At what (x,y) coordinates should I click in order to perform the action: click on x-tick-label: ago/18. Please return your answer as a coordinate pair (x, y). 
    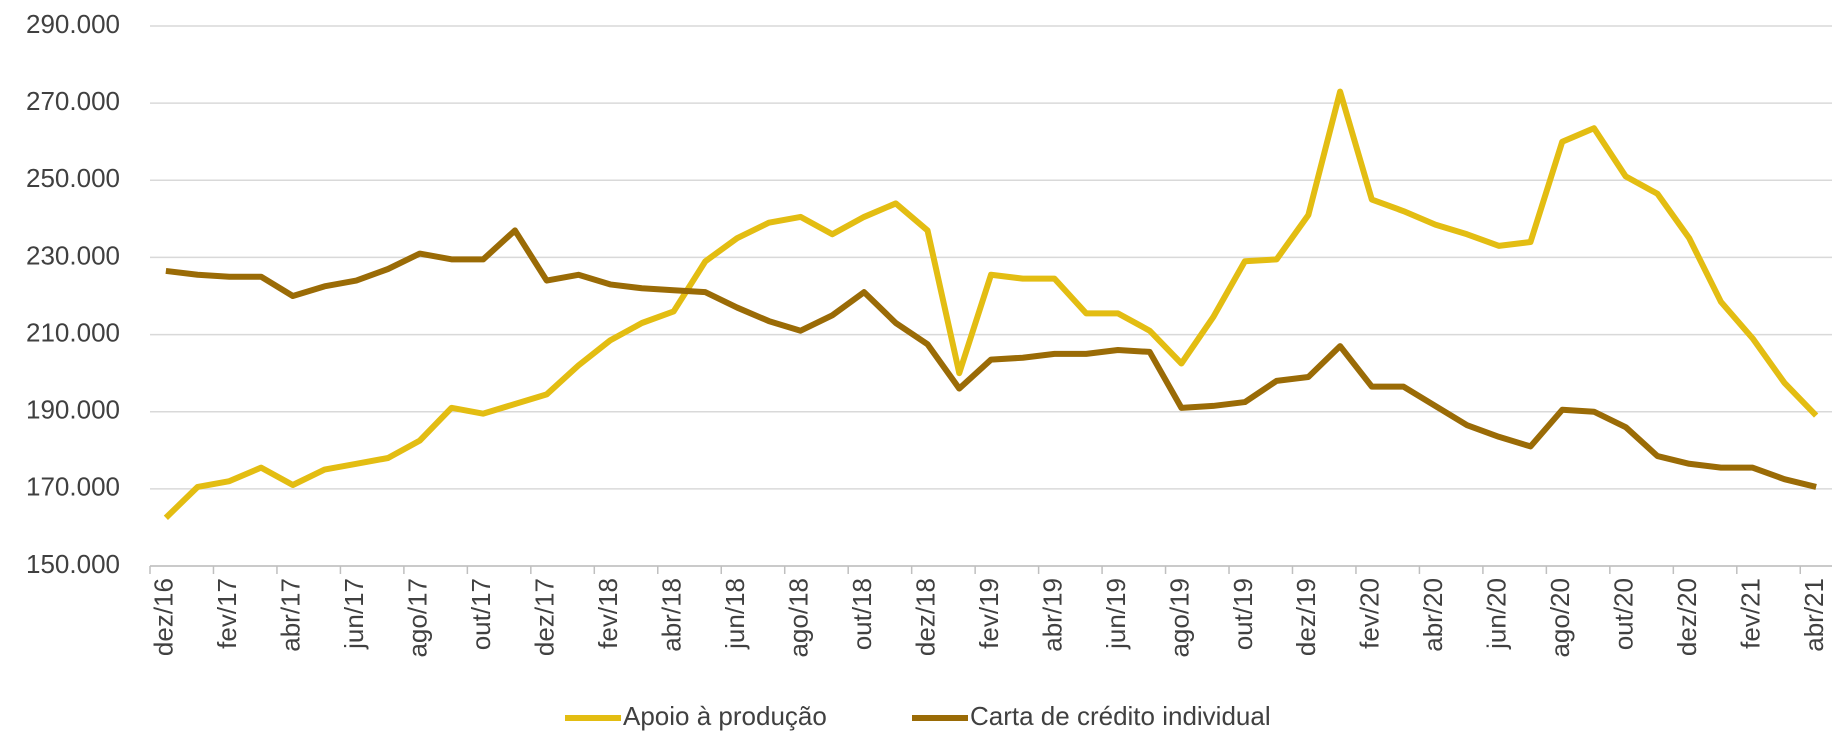
    Looking at the image, I should click on (798, 618).